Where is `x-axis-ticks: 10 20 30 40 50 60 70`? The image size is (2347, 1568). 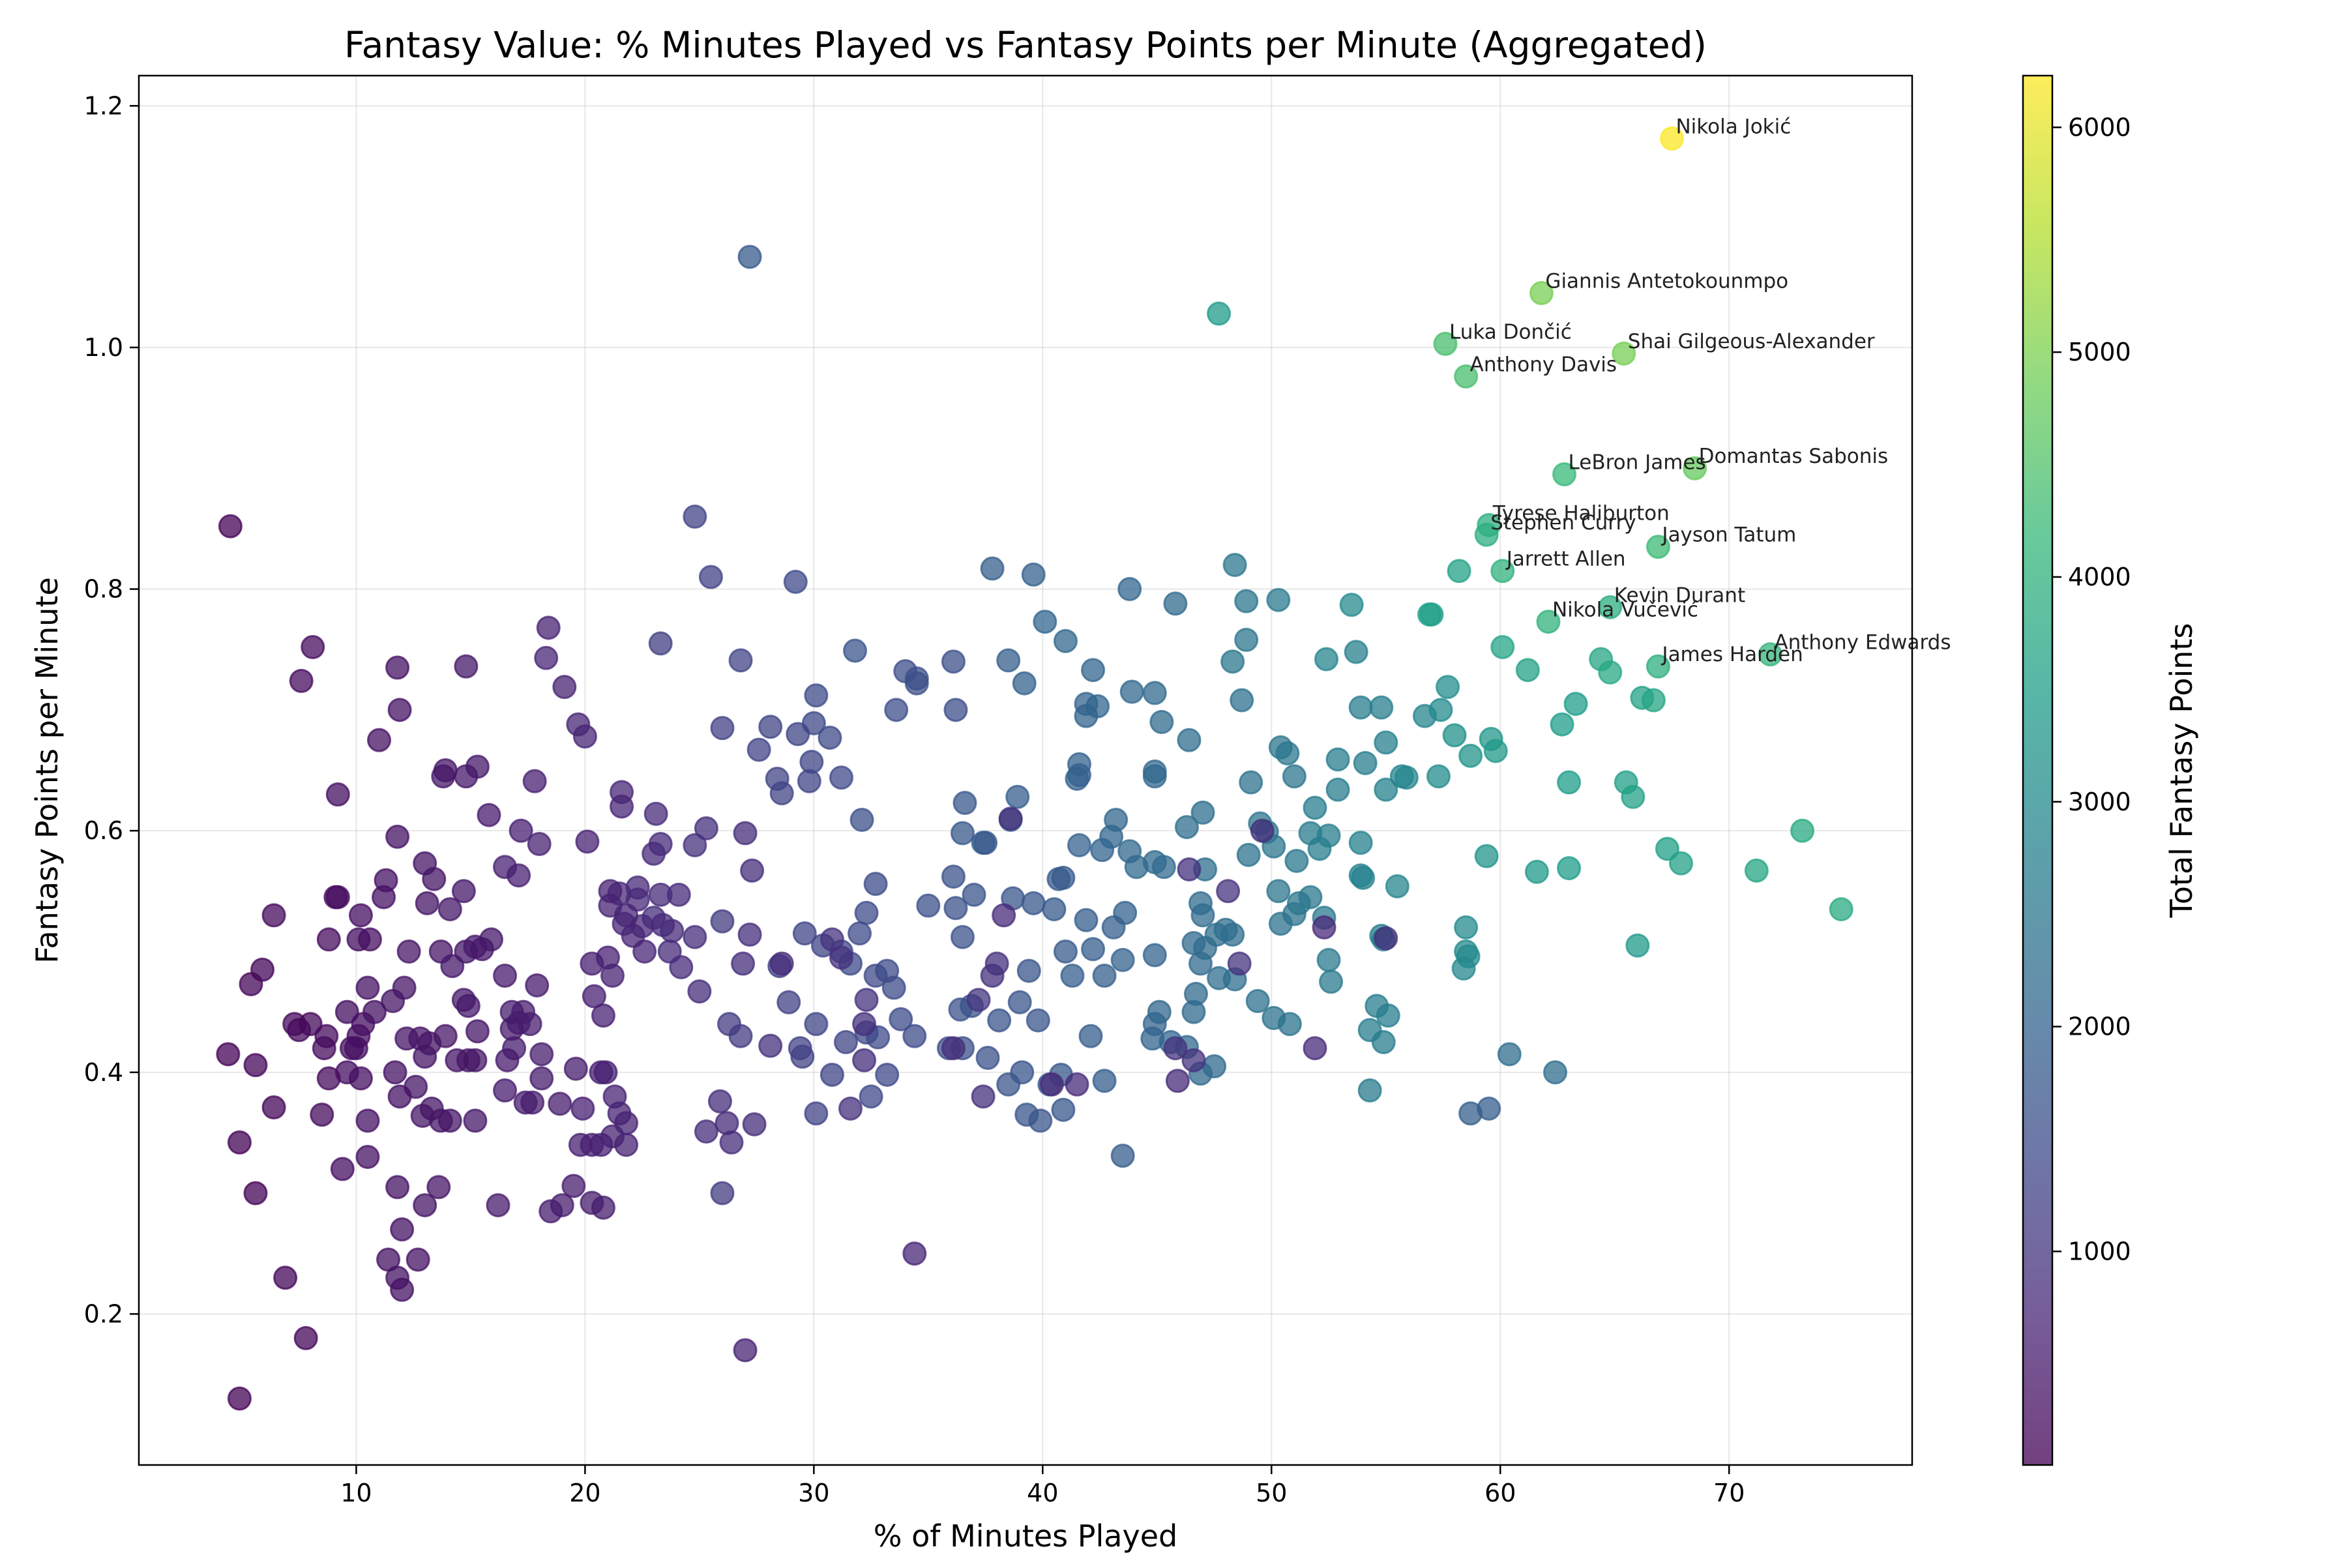
x-axis-ticks: 10 20 30 40 50 60 70 is located at coordinates (1042, 1486).